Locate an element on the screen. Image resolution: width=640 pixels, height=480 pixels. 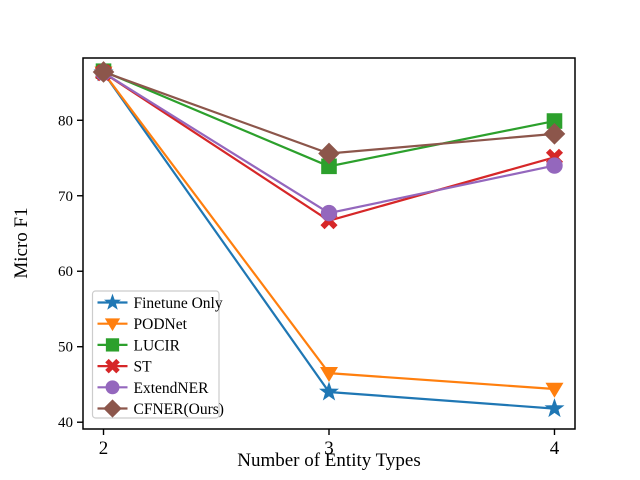
legend-entry-finetune-only: Finetune Only is located at coordinates (160, 302).